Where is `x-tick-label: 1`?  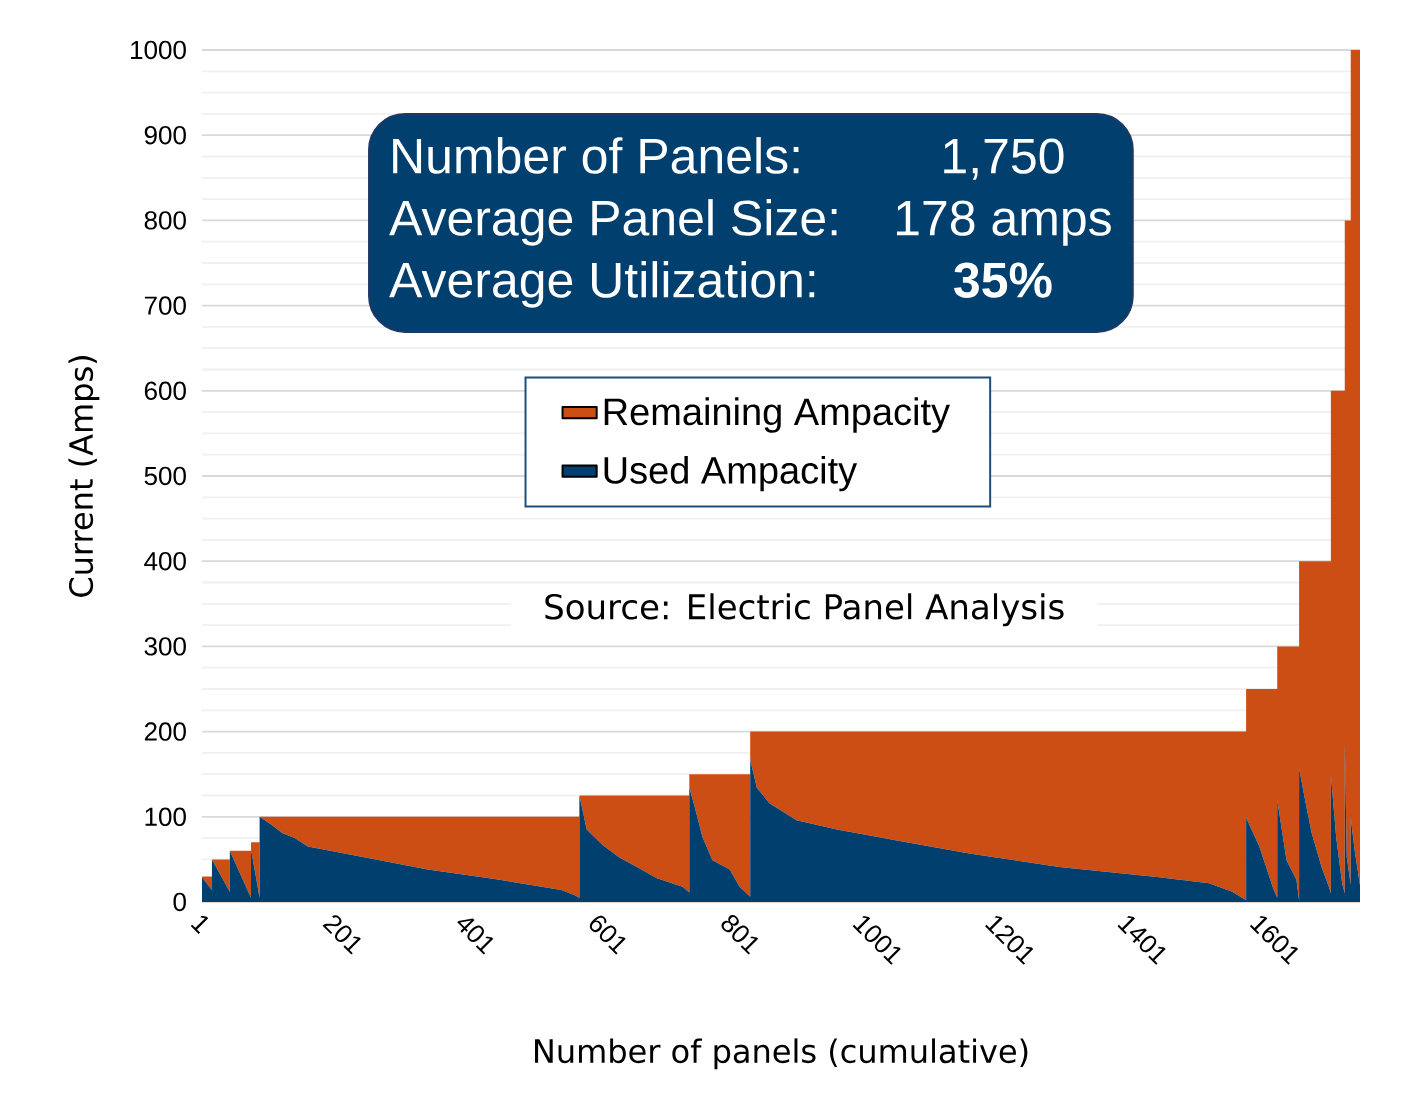 x-tick-label: 1 is located at coordinates (199, 924).